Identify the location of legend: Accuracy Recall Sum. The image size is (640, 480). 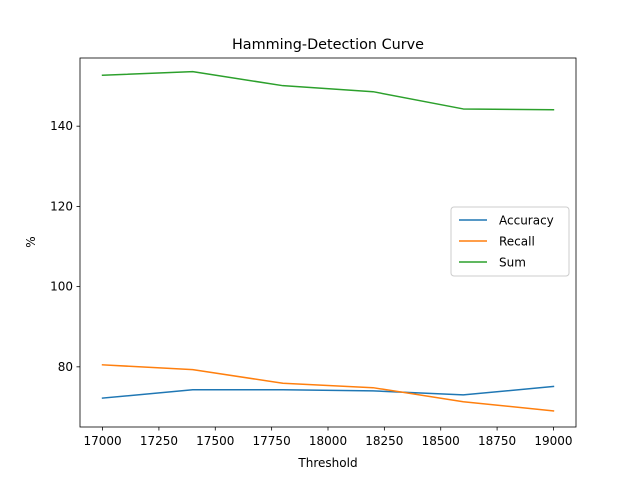
(510, 241).